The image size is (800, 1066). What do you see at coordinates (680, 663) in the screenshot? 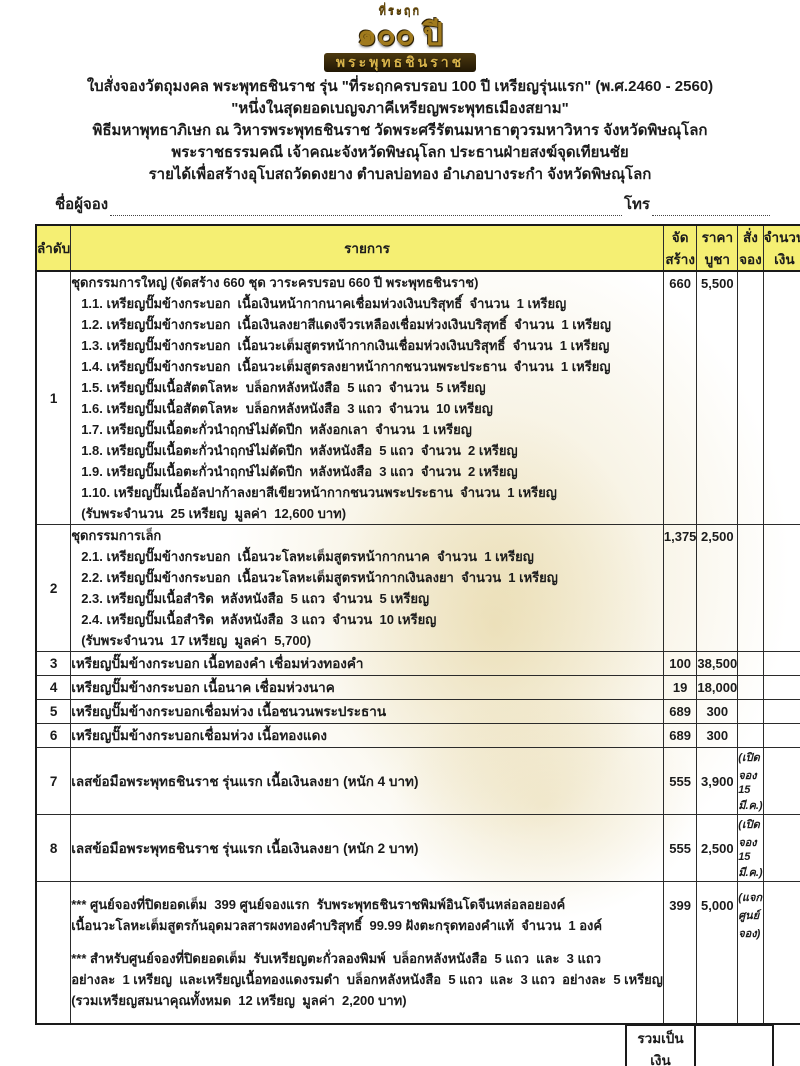
I see `quantity-made-cell: 100` at bounding box center [680, 663].